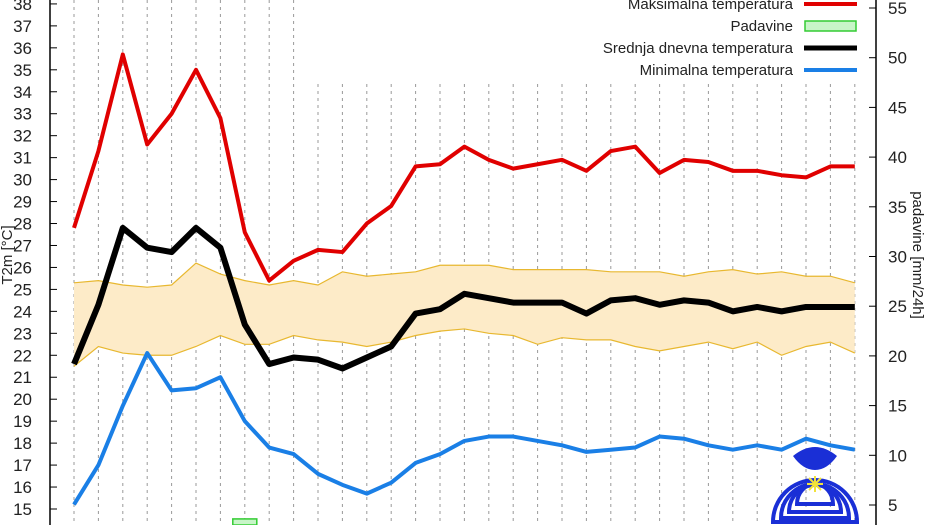 This screenshot has width=930, height=530. What do you see at coordinates (897, 257) in the screenshot?
I see `y2-tick-label: 30` at bounding box center [897, 257].